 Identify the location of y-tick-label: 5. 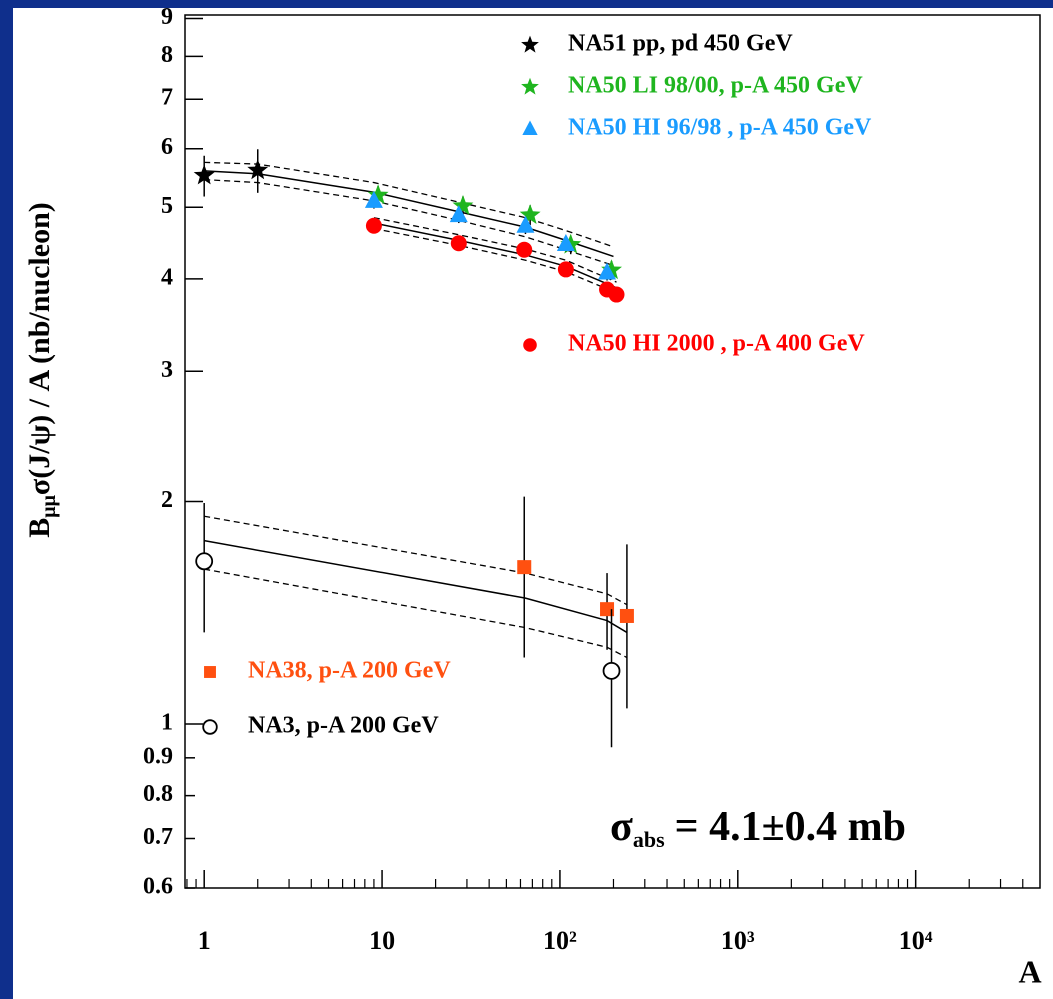
(167, 206).